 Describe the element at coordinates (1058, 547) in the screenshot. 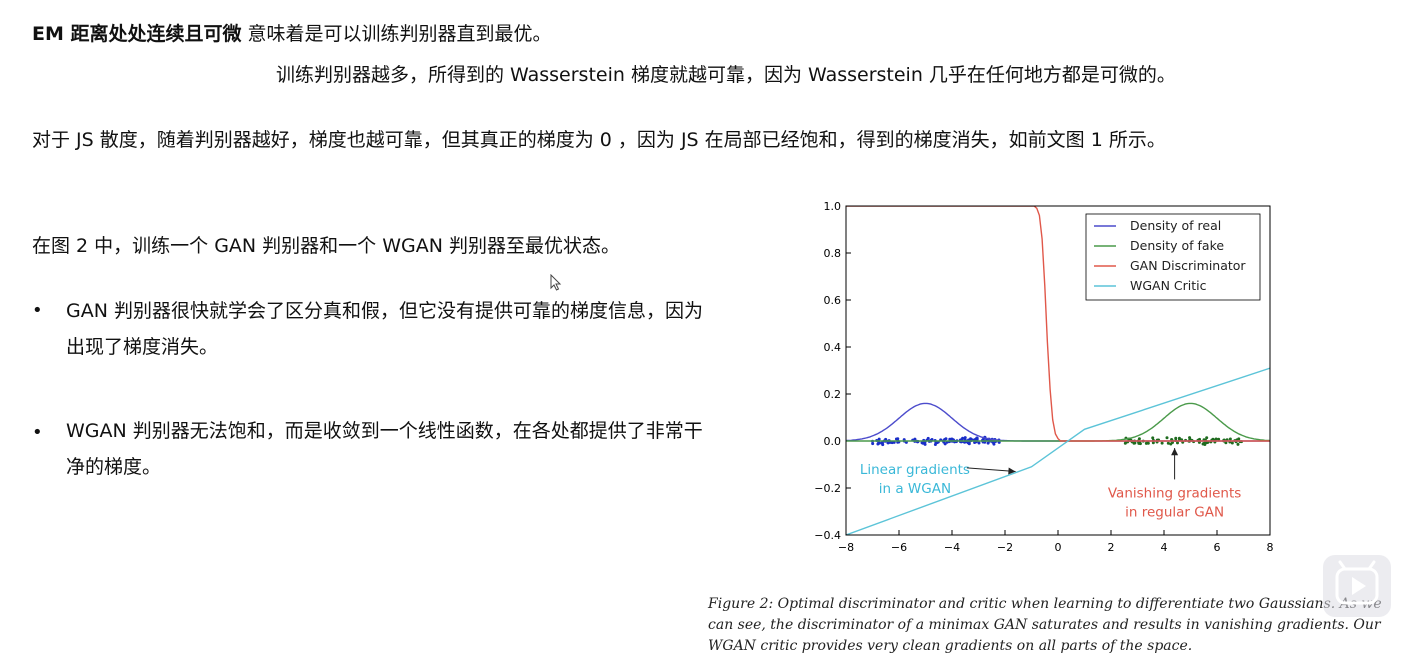

I see `x-tick-label: 0` at that location.